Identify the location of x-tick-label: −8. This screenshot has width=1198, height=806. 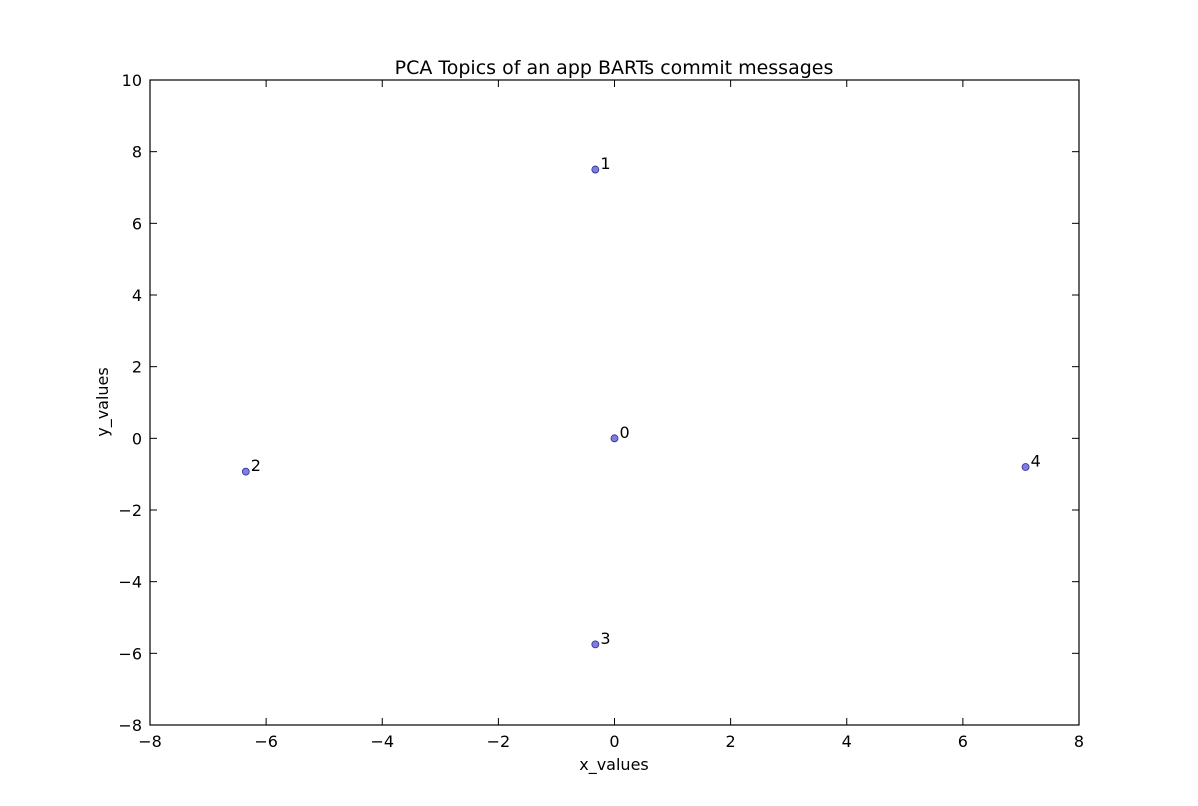
(150, 741).